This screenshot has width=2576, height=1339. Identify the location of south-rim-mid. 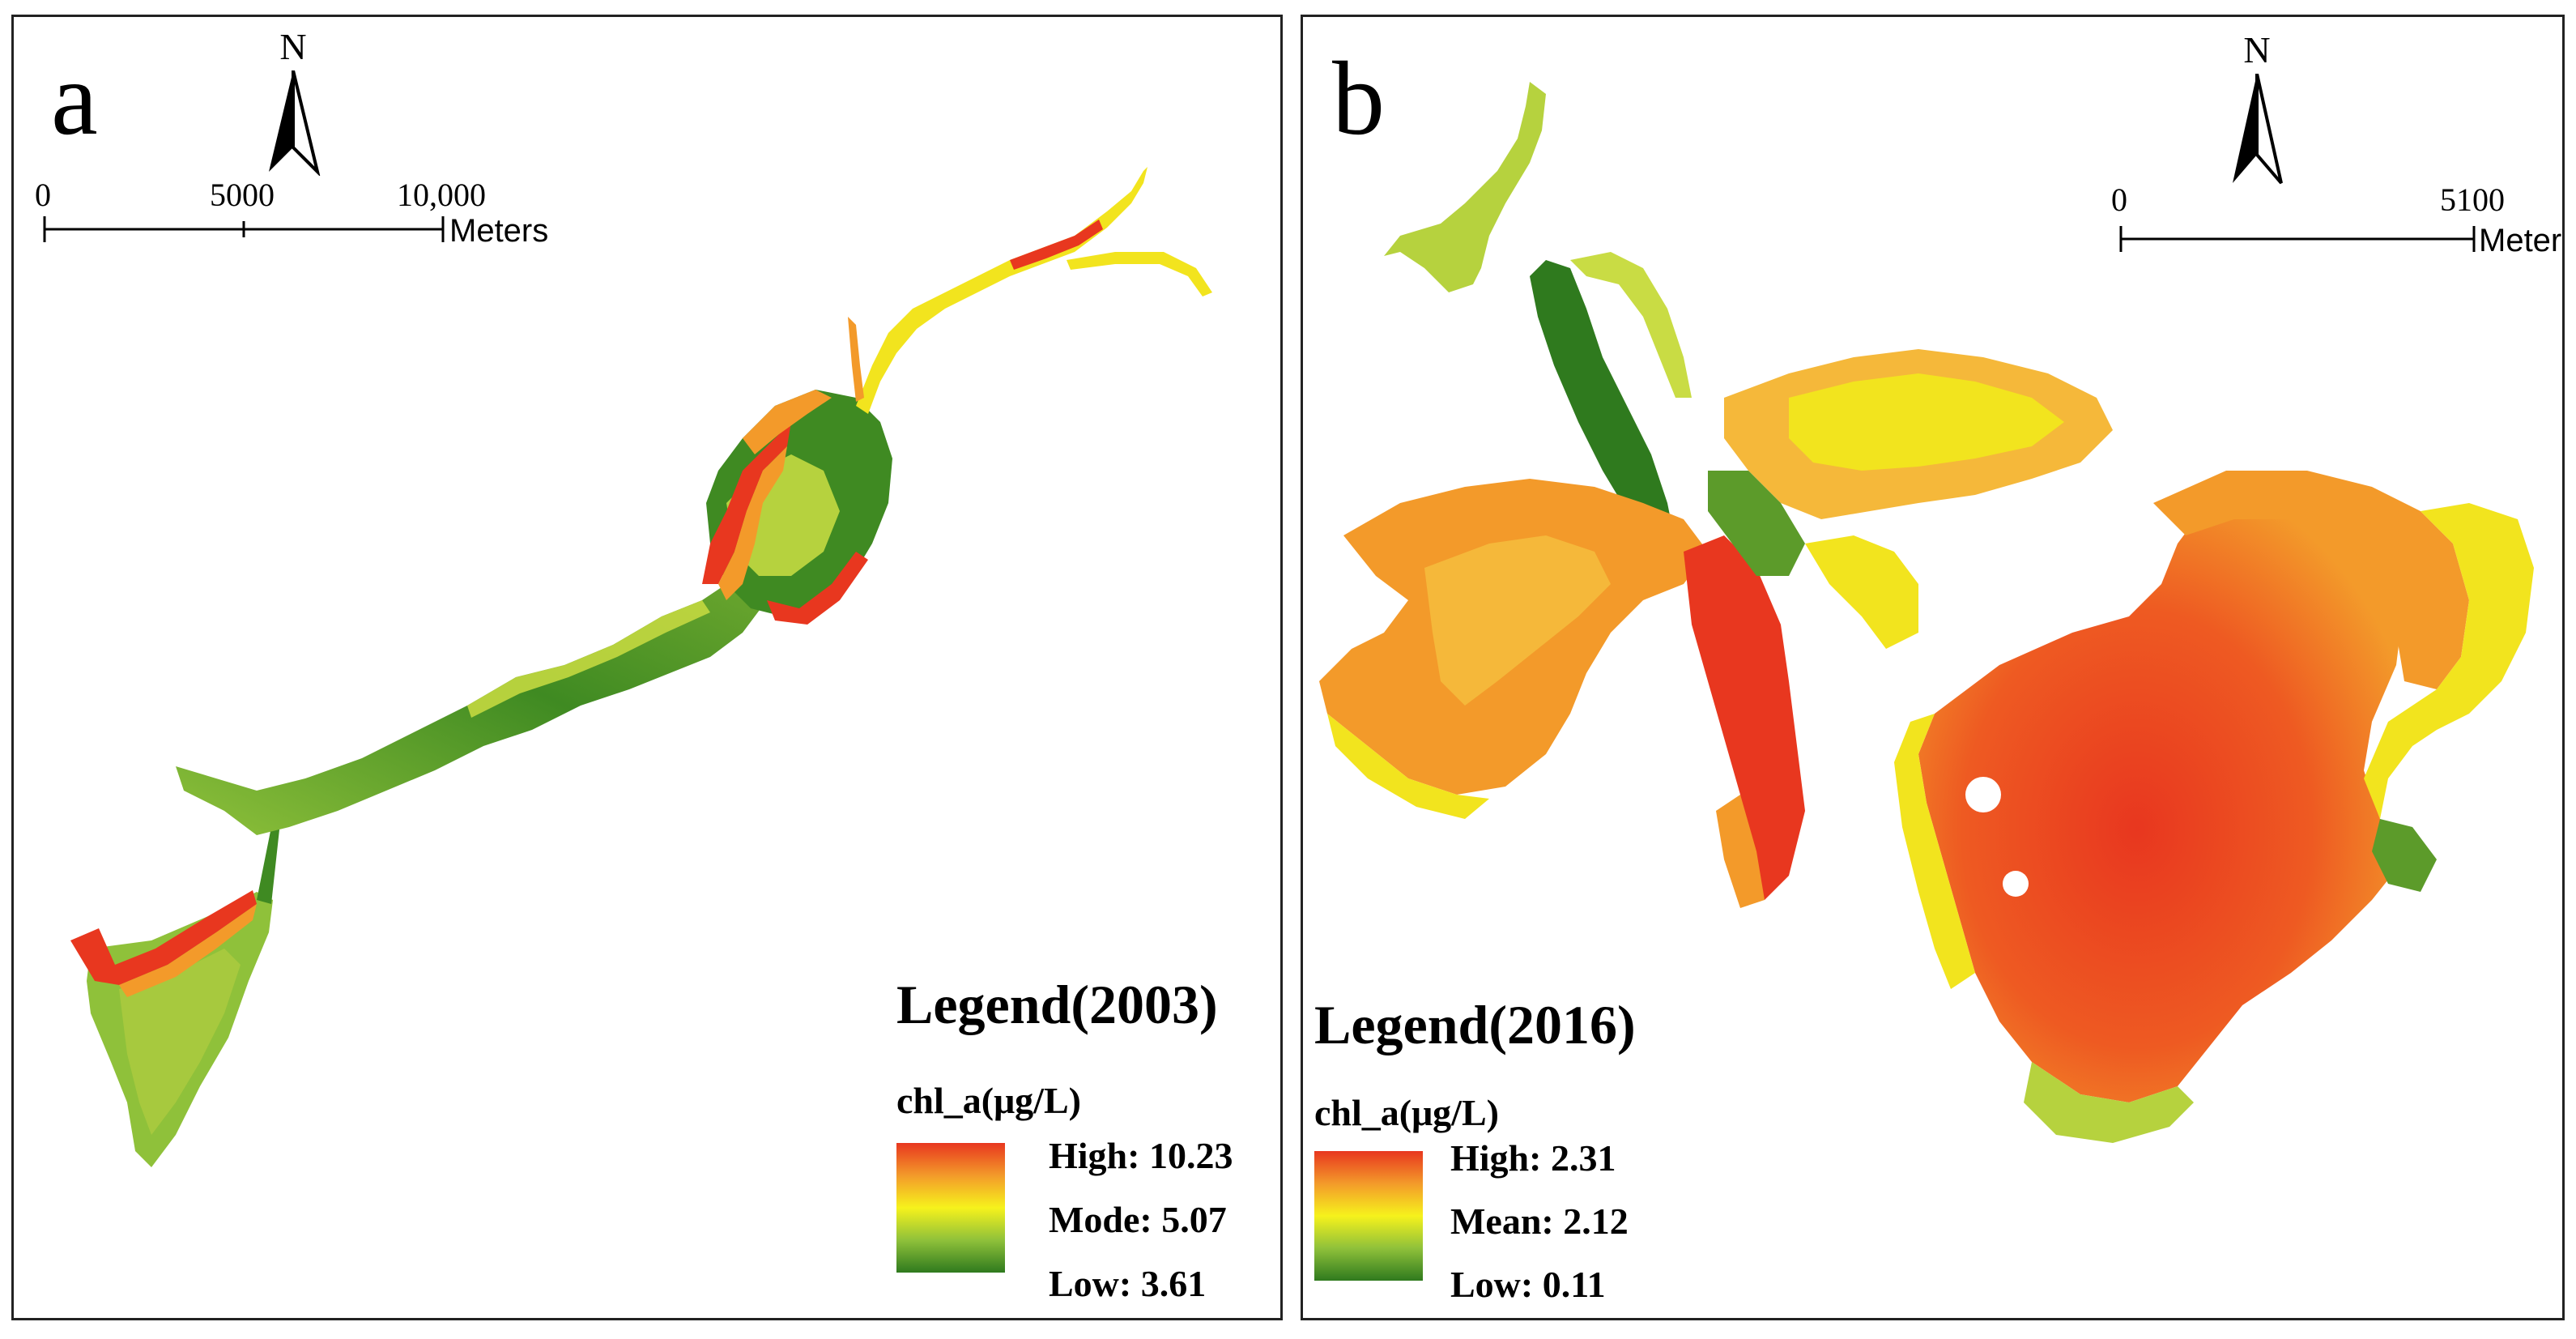
(188, 950).